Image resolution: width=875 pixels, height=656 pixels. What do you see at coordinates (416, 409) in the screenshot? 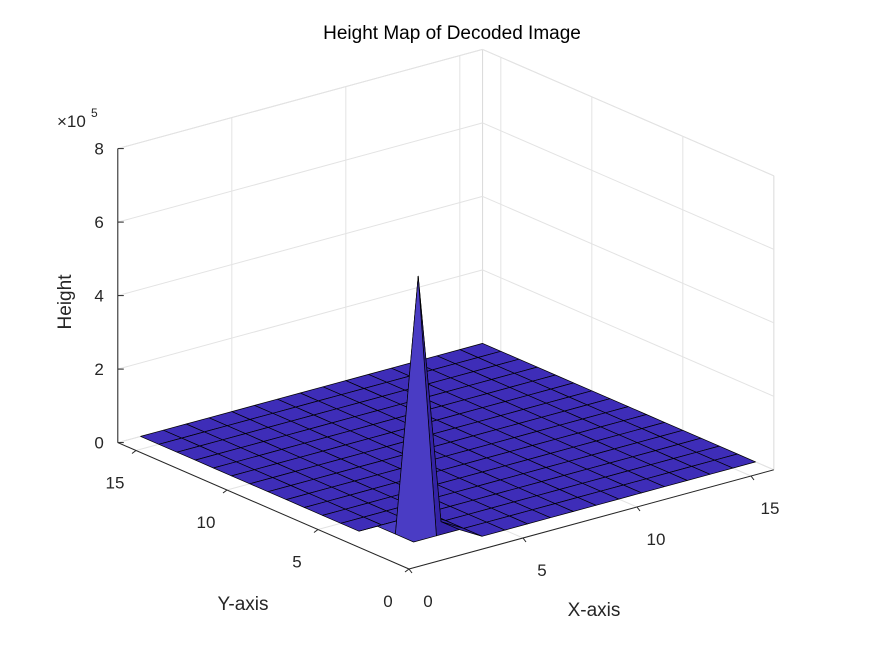
I see `surface-patch` at bounding box center [416, 409].